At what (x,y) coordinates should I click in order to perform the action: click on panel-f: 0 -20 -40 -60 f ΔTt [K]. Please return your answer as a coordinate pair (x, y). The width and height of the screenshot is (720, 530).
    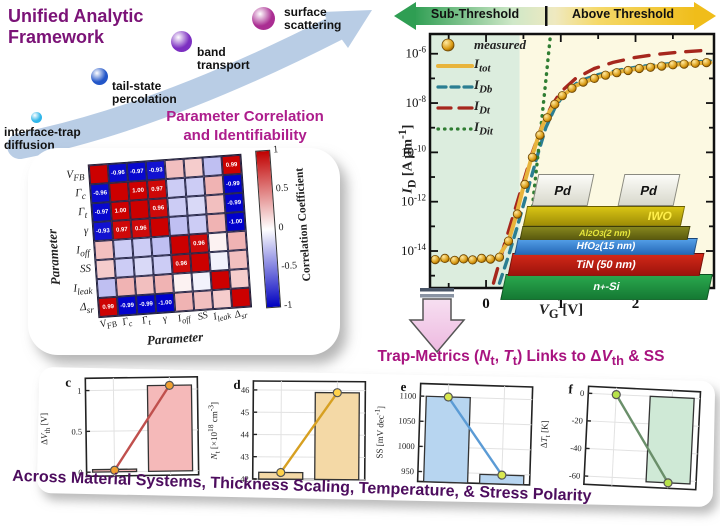
    Looking at the image, I should click on (624, 442).